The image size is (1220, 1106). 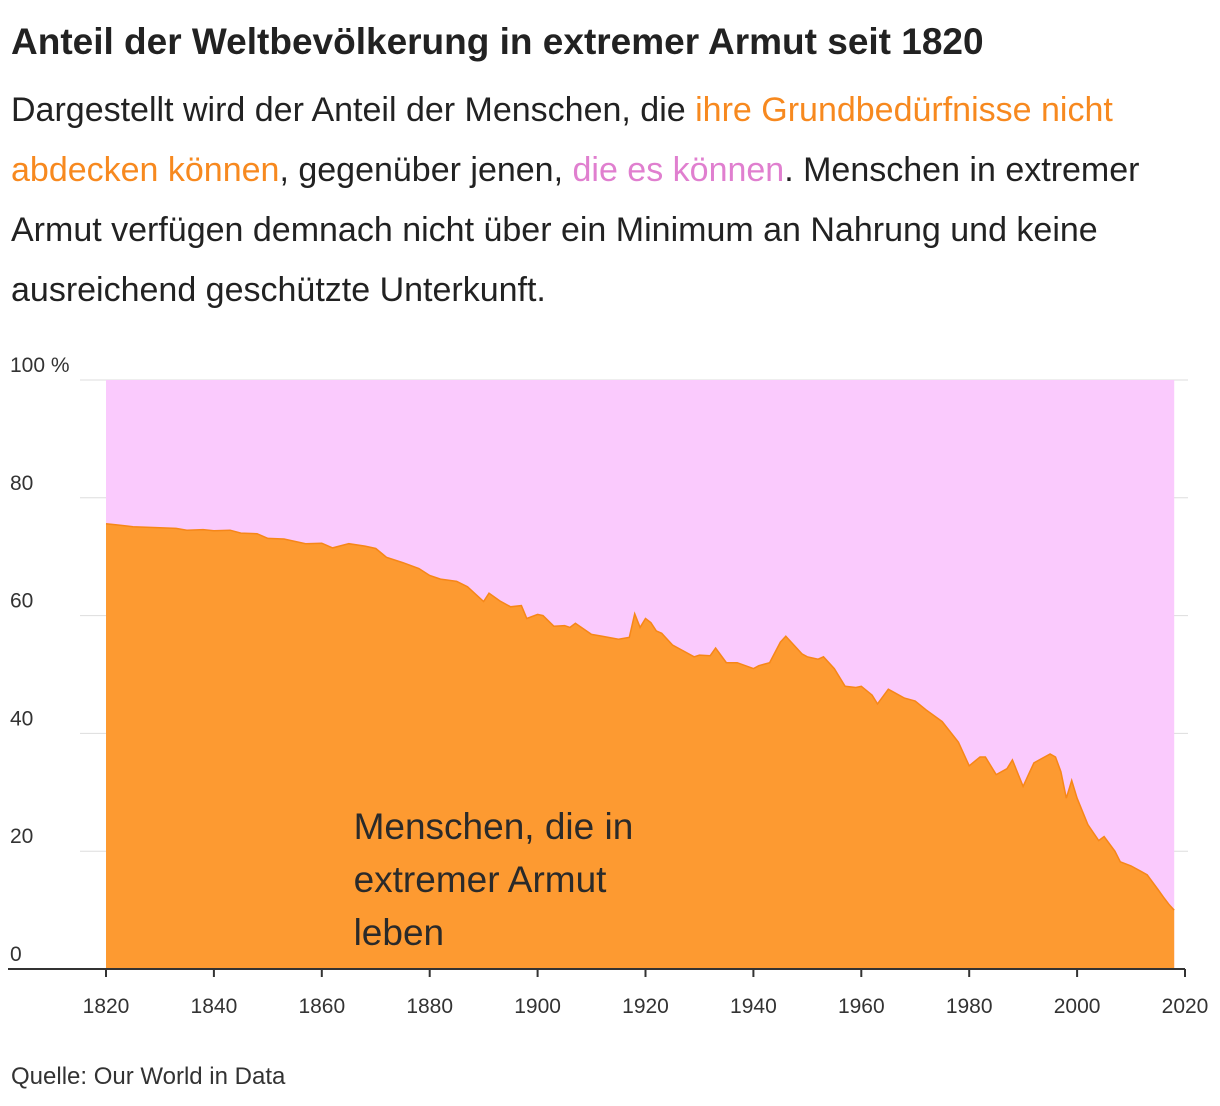 What do you see at coordinates (148, 1076) in the screenshot?
I see `source-note: Quelle: Our World in Data` at bounding box center [148, 1076].